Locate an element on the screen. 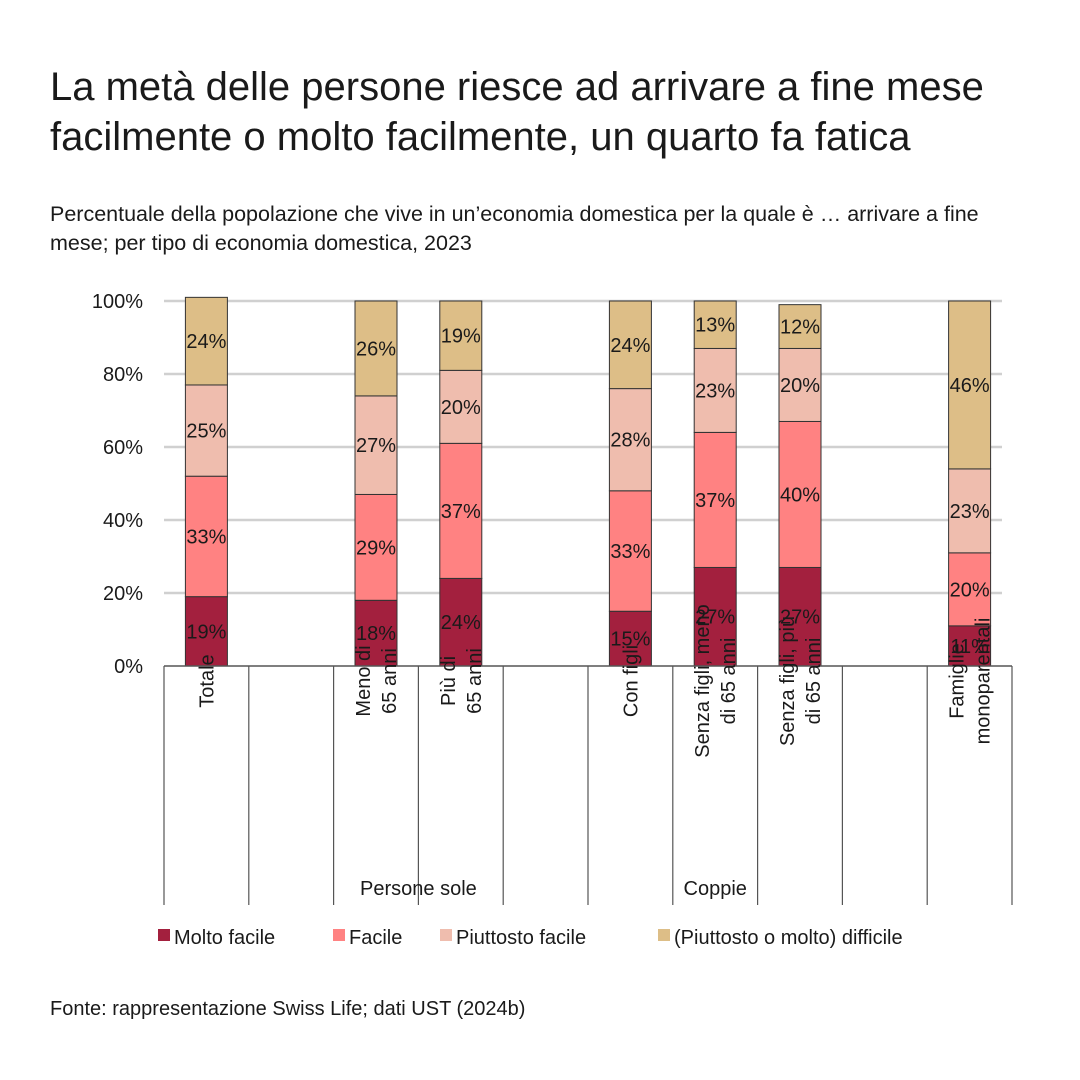  data-label: 11% is located at coordinates (969, 647).